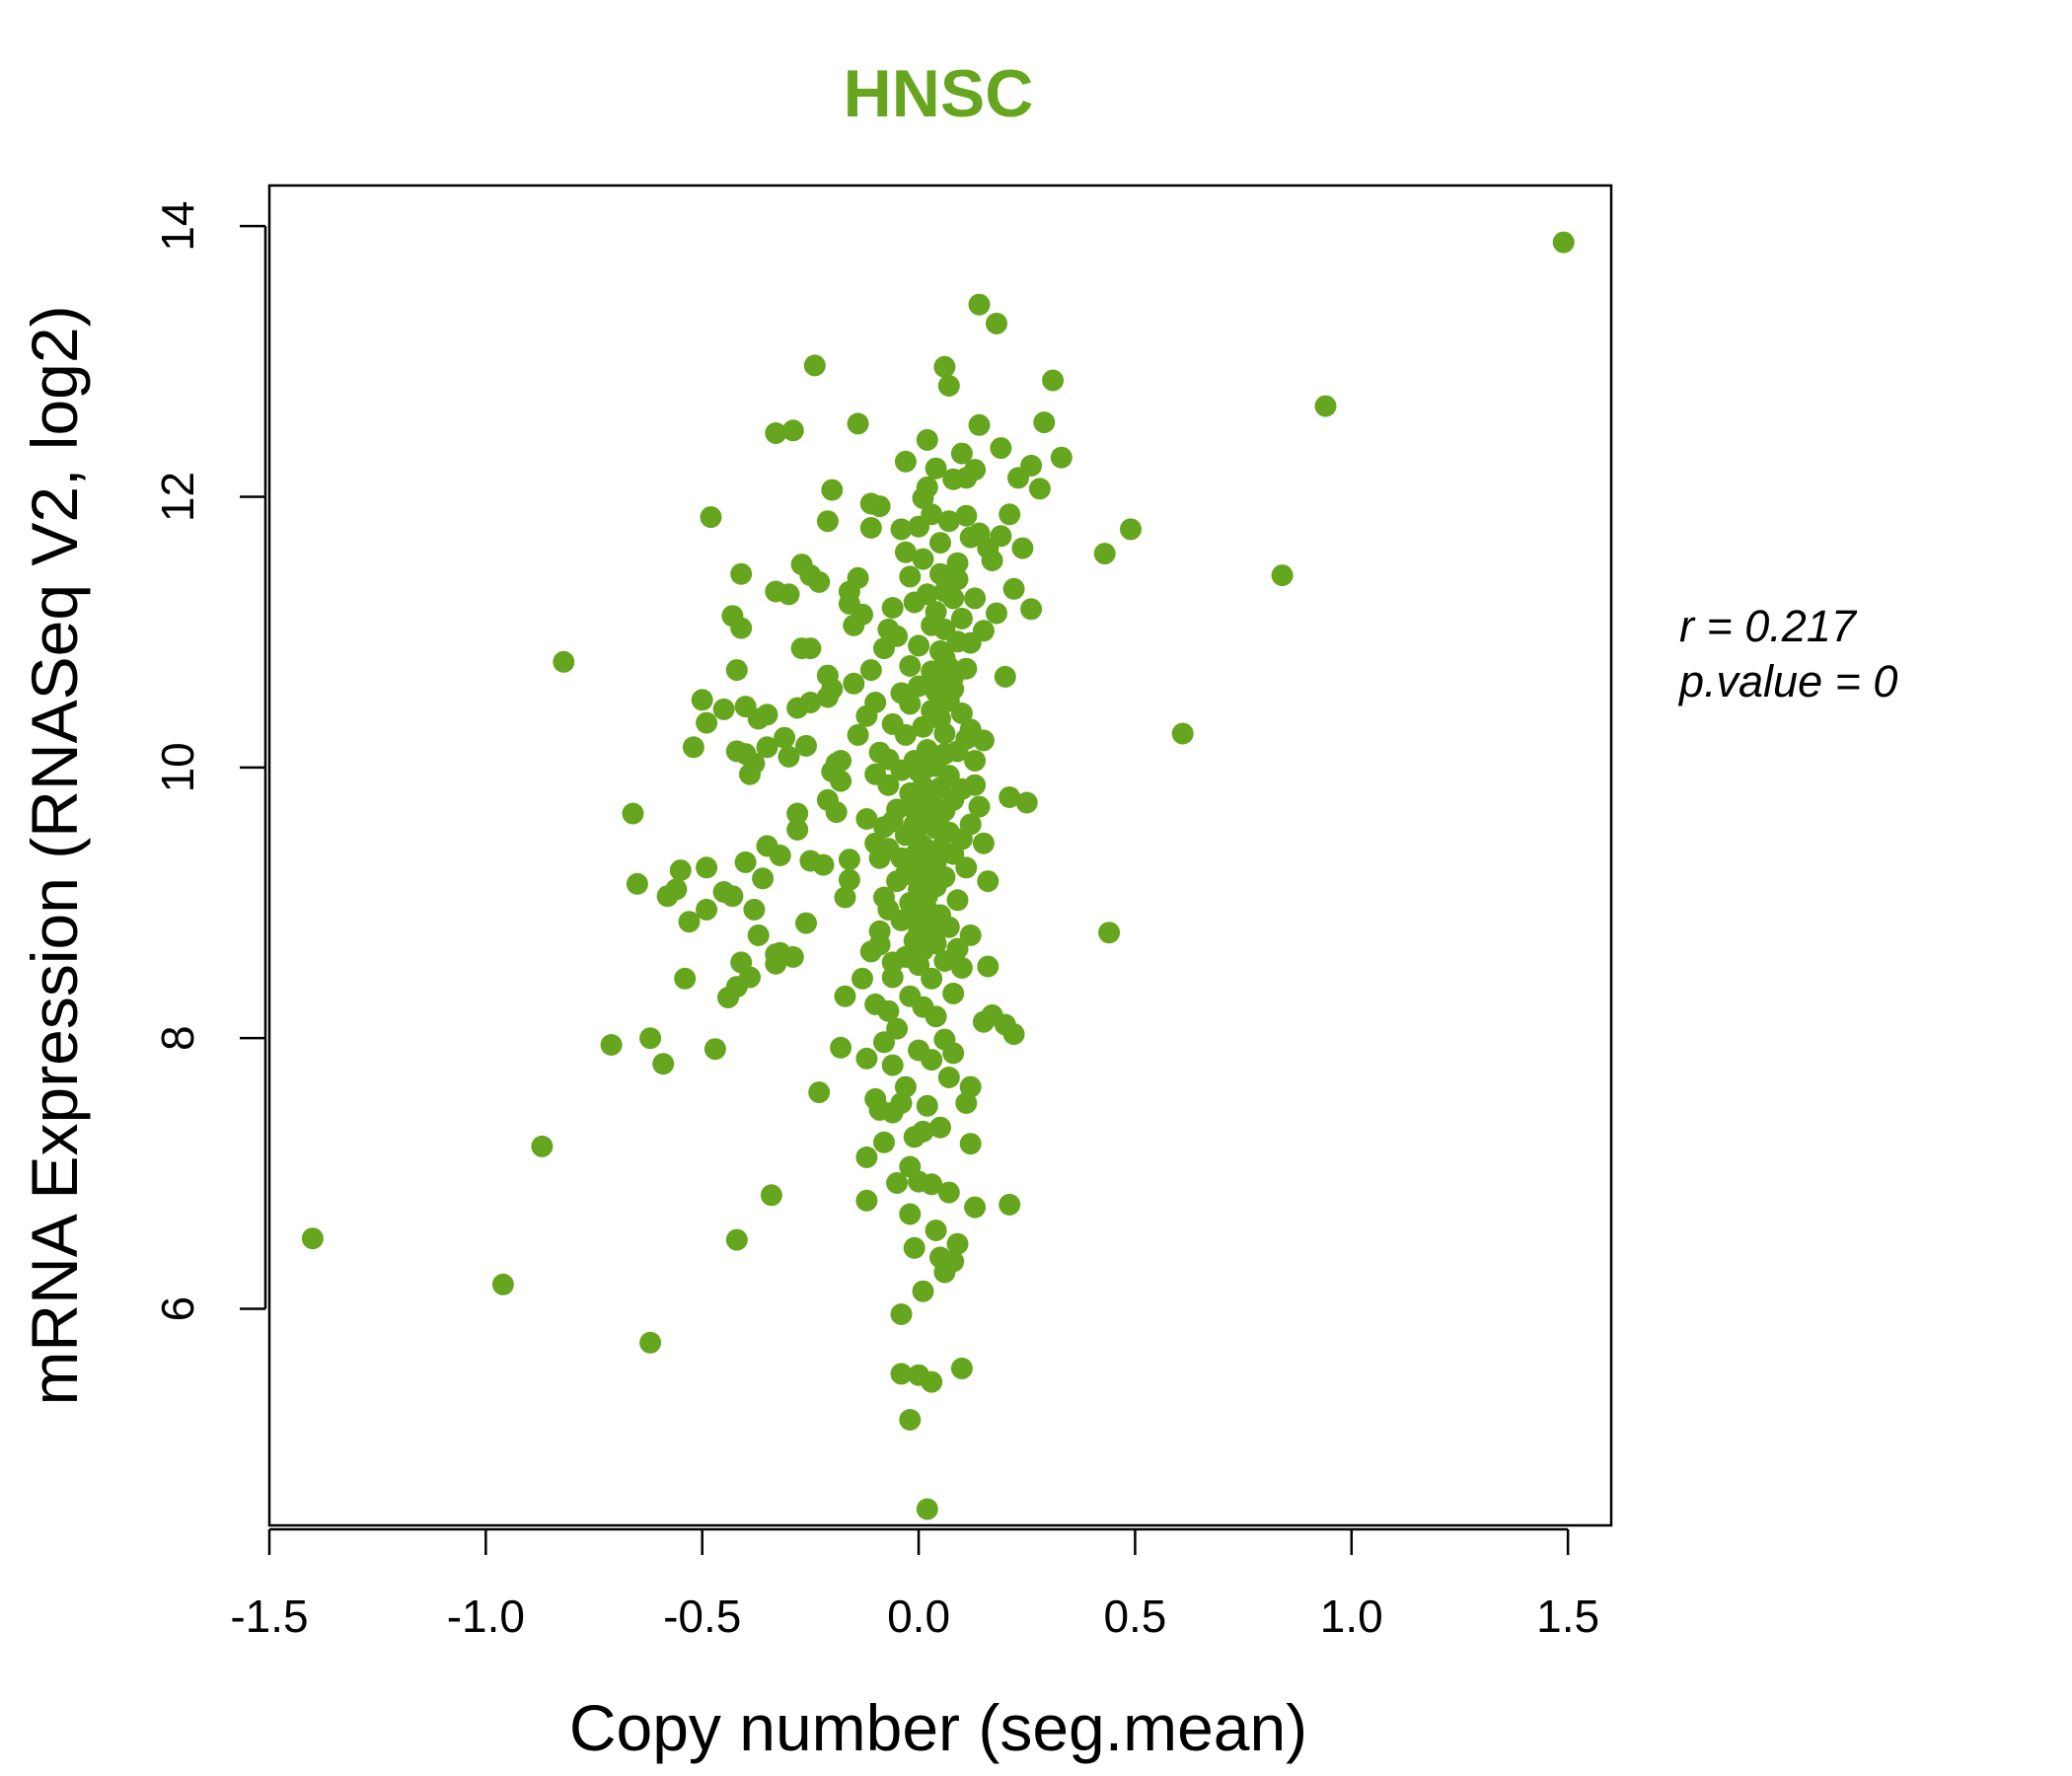 The height and width of the screenshot is (1776, 2072). Describe the element at coordinates (55, 855) in the screenshot. I see `y-axis-label: mRNA Expression (RNASeq V2, log2)` at that location.